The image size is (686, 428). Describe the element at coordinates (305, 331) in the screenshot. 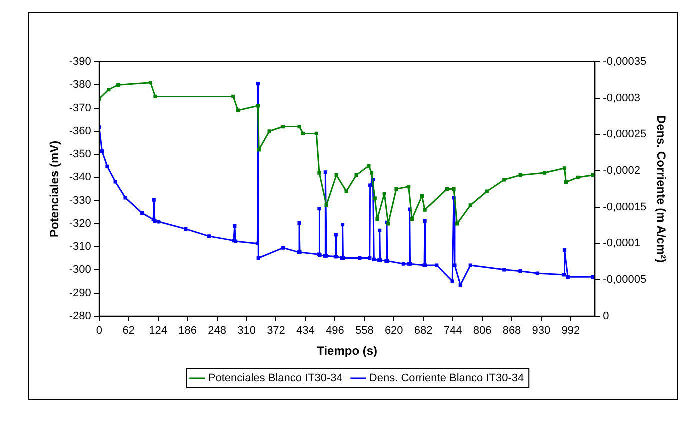

I see `x-tick-label: 434` at that location.